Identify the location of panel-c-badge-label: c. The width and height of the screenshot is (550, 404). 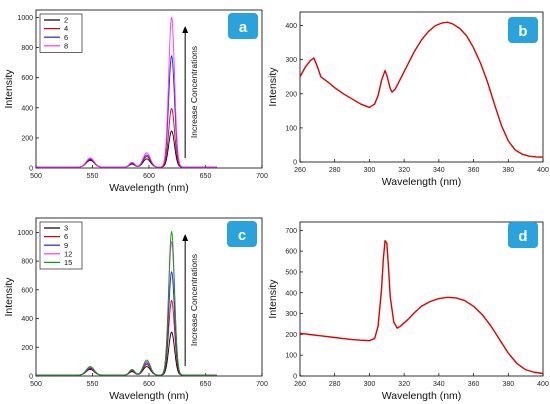
(242, 235).